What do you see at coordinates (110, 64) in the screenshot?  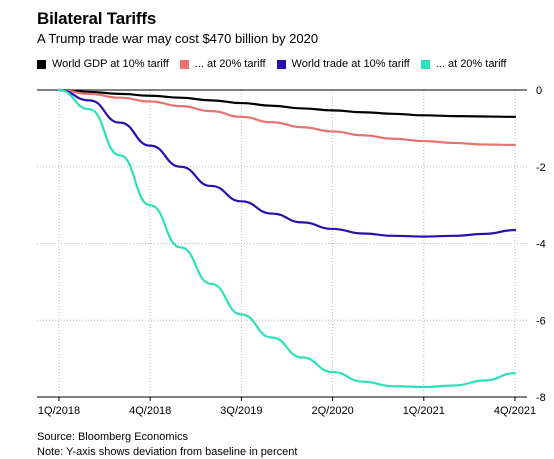 I see `legend-label: World GDP at 10% tariff` at bounding box center [110, 64].